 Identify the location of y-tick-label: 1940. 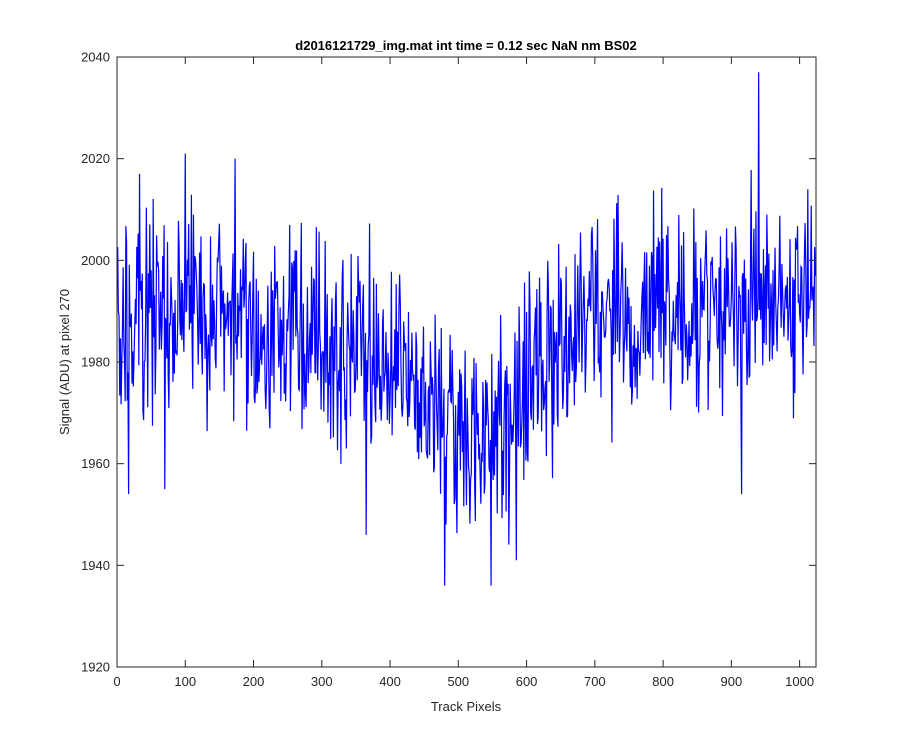
(95, 565).